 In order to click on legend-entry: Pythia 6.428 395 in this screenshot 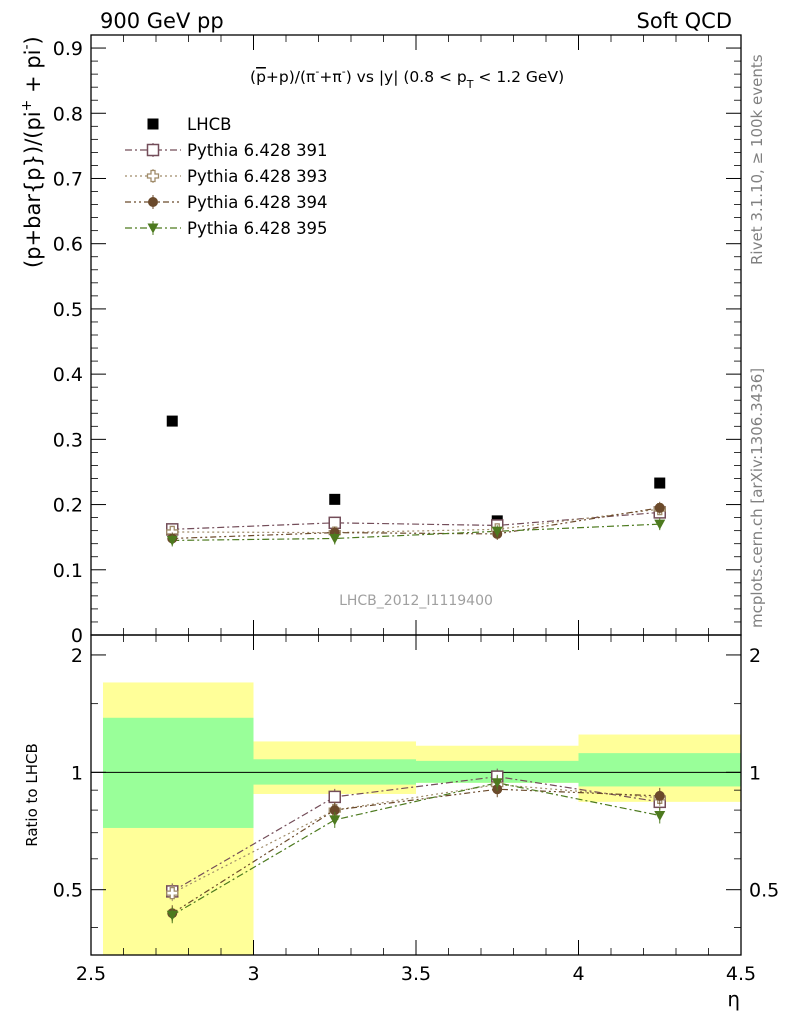, I will do `click(226, 228)`.